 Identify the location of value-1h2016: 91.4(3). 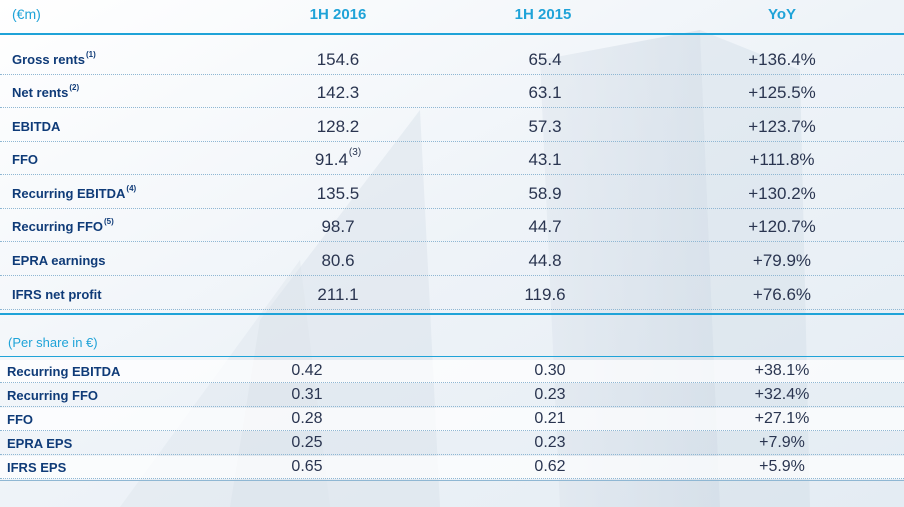
(338, 158).